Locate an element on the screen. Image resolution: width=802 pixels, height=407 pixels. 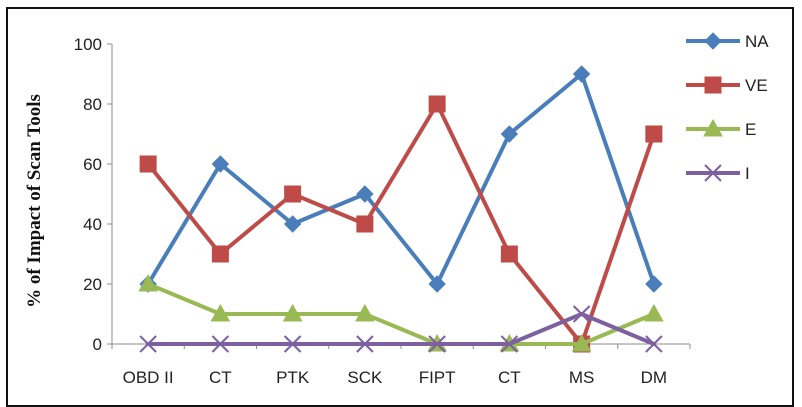
x-tick-label: OBD II is located at coordinates (148, 377).